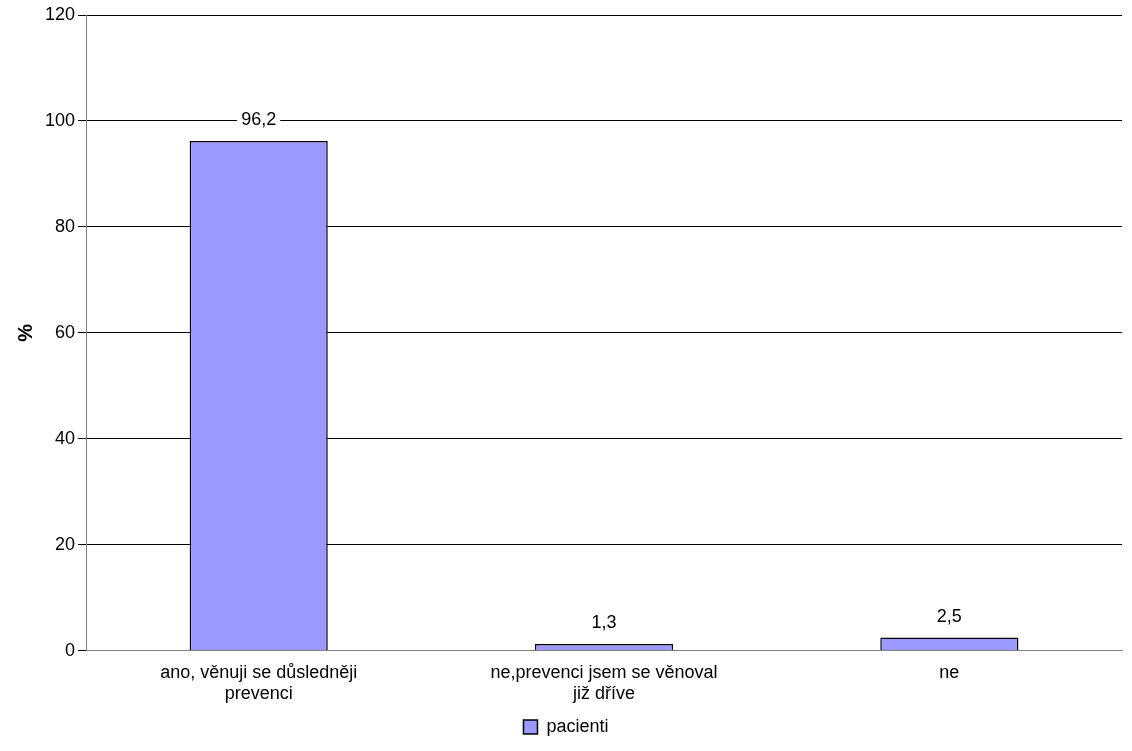 The width and height of the screenshot is (1132, 751). I want to click on y-tick-label: 20, so click(65, 543).